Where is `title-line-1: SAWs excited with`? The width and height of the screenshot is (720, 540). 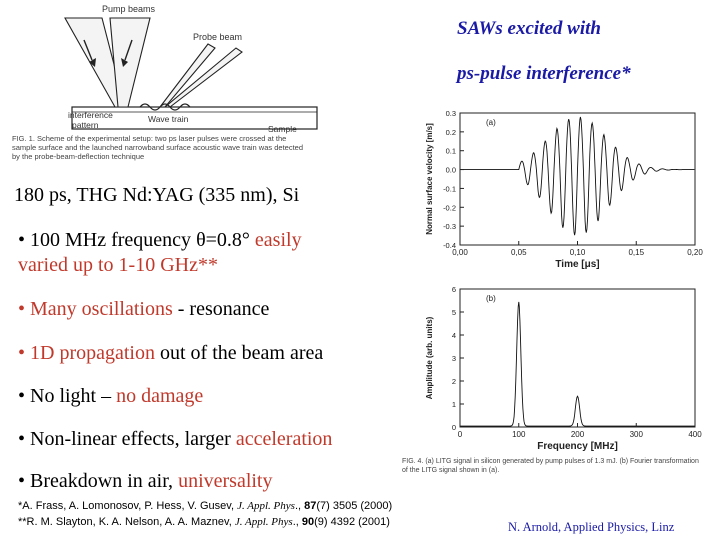
title-line-1: SAWs excited with is located at coordinates (529, 28).